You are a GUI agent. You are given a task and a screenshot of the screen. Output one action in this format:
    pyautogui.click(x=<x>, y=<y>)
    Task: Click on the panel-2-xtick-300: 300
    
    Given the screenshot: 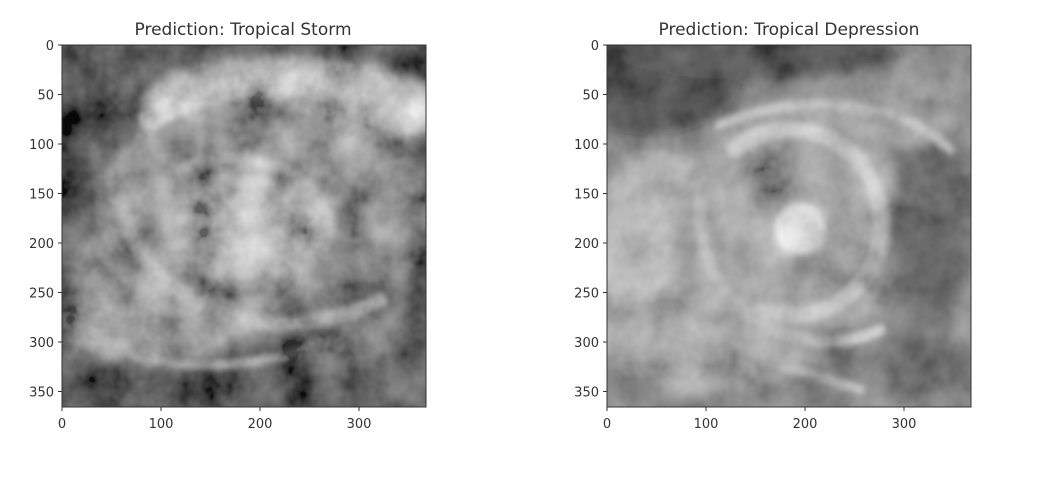 What is the action you would take?
    pyautogui.click(x=904, y=424)
    